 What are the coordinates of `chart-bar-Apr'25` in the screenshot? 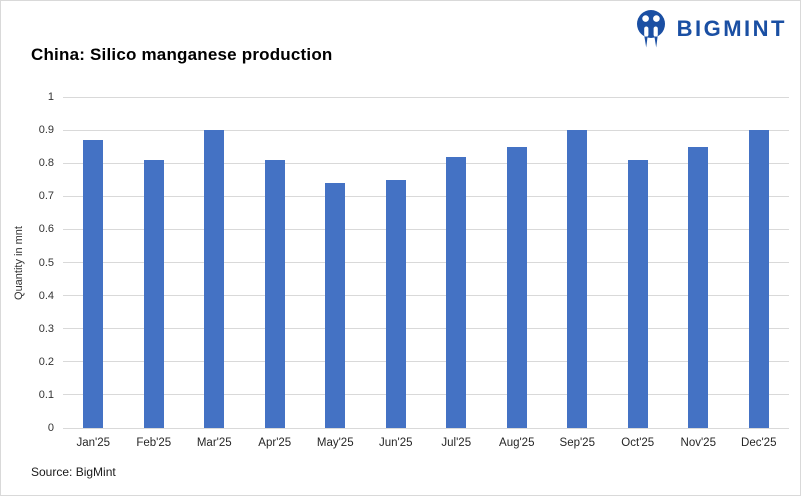 It's located at (274, 293).